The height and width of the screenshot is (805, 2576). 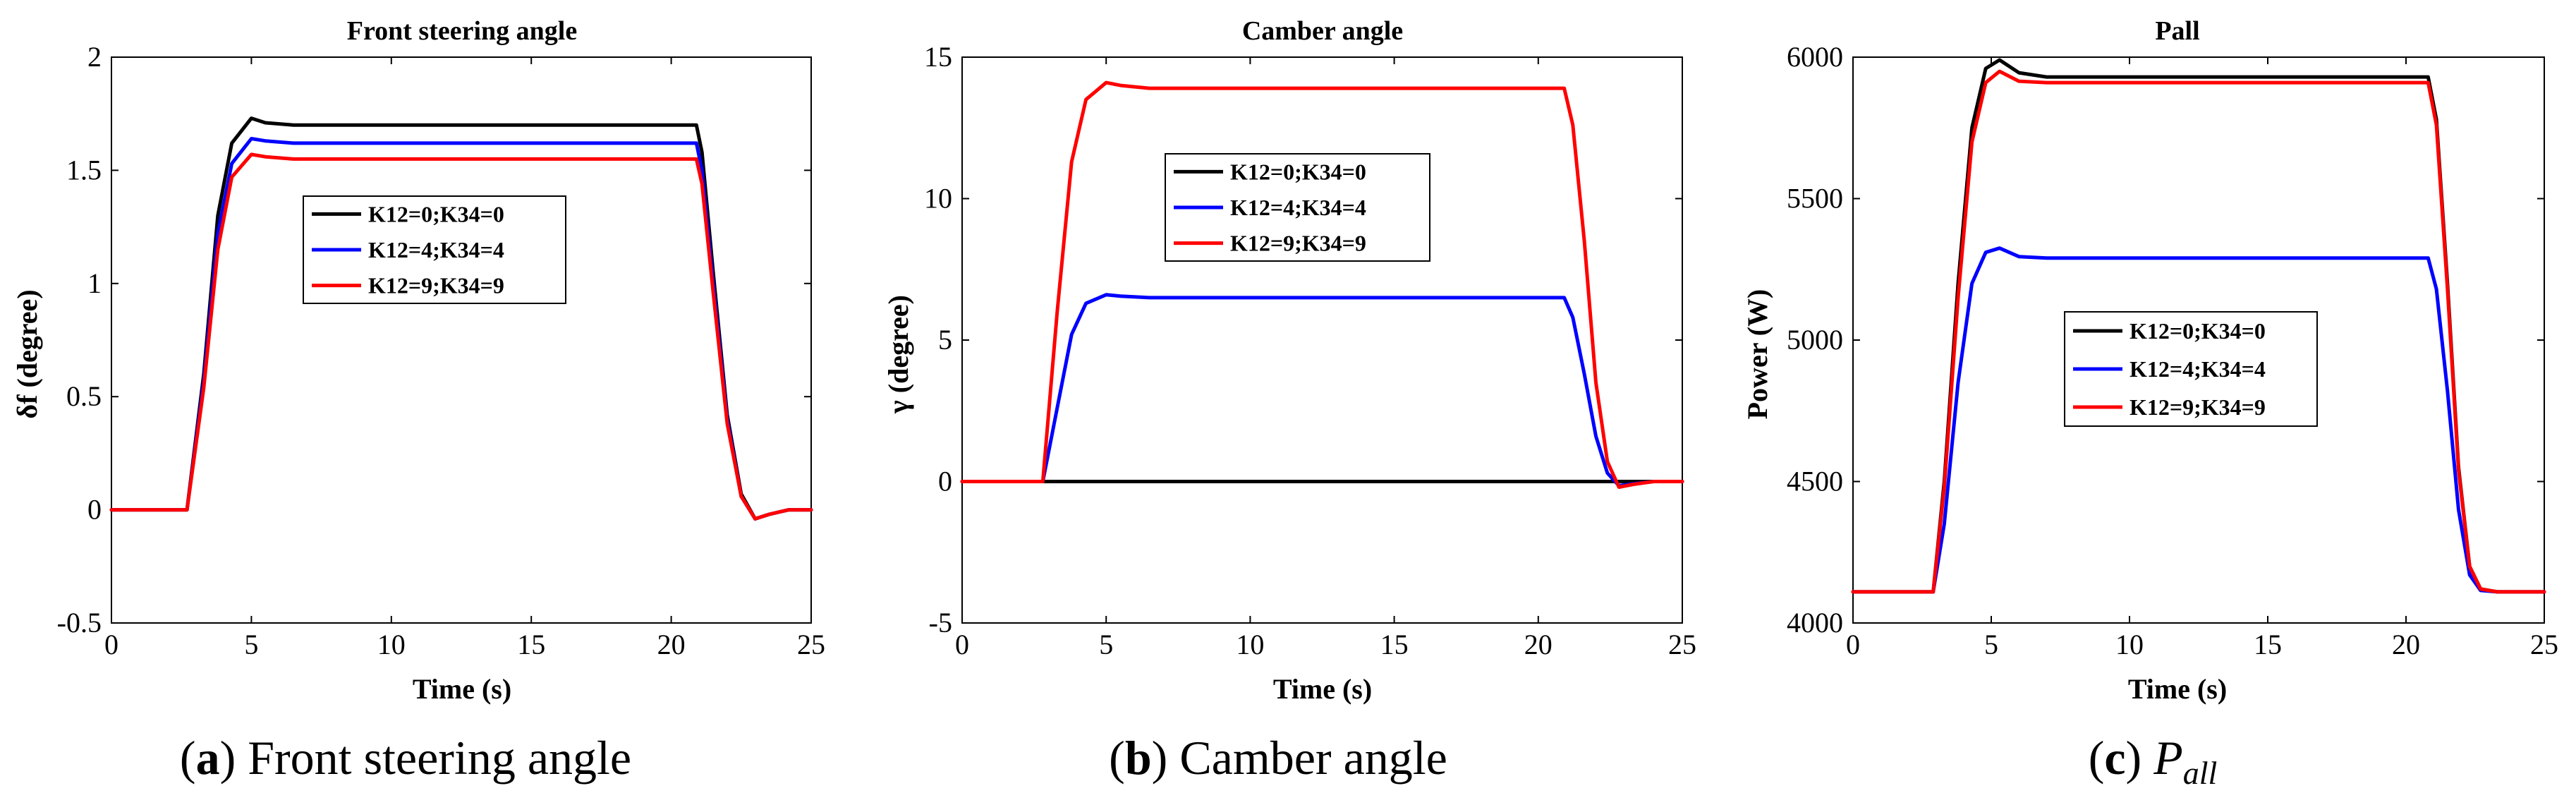 What do you see at coordinates (84, 396) in the screenshot?
I see `y-tick-label: 0.5` at bounding box center [84, 396].